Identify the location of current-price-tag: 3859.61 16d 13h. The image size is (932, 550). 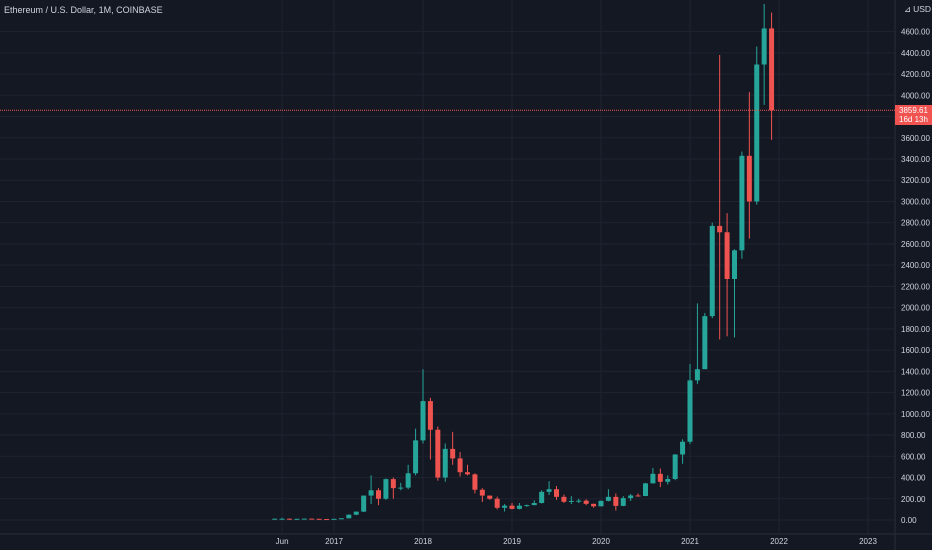
(913, 115).